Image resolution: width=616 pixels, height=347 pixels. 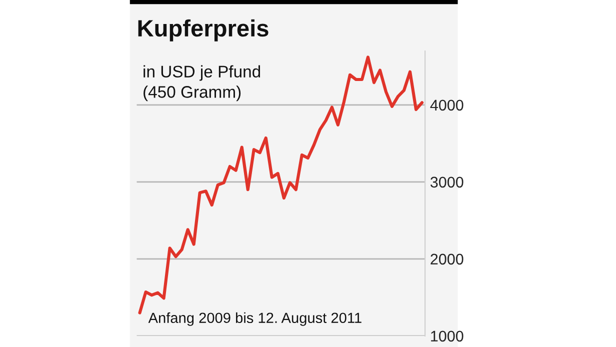 What do you see at coordinates (447, 259) in the screenshot?
I see `y-tick-label: 2000` at bounding box center [447, 259].